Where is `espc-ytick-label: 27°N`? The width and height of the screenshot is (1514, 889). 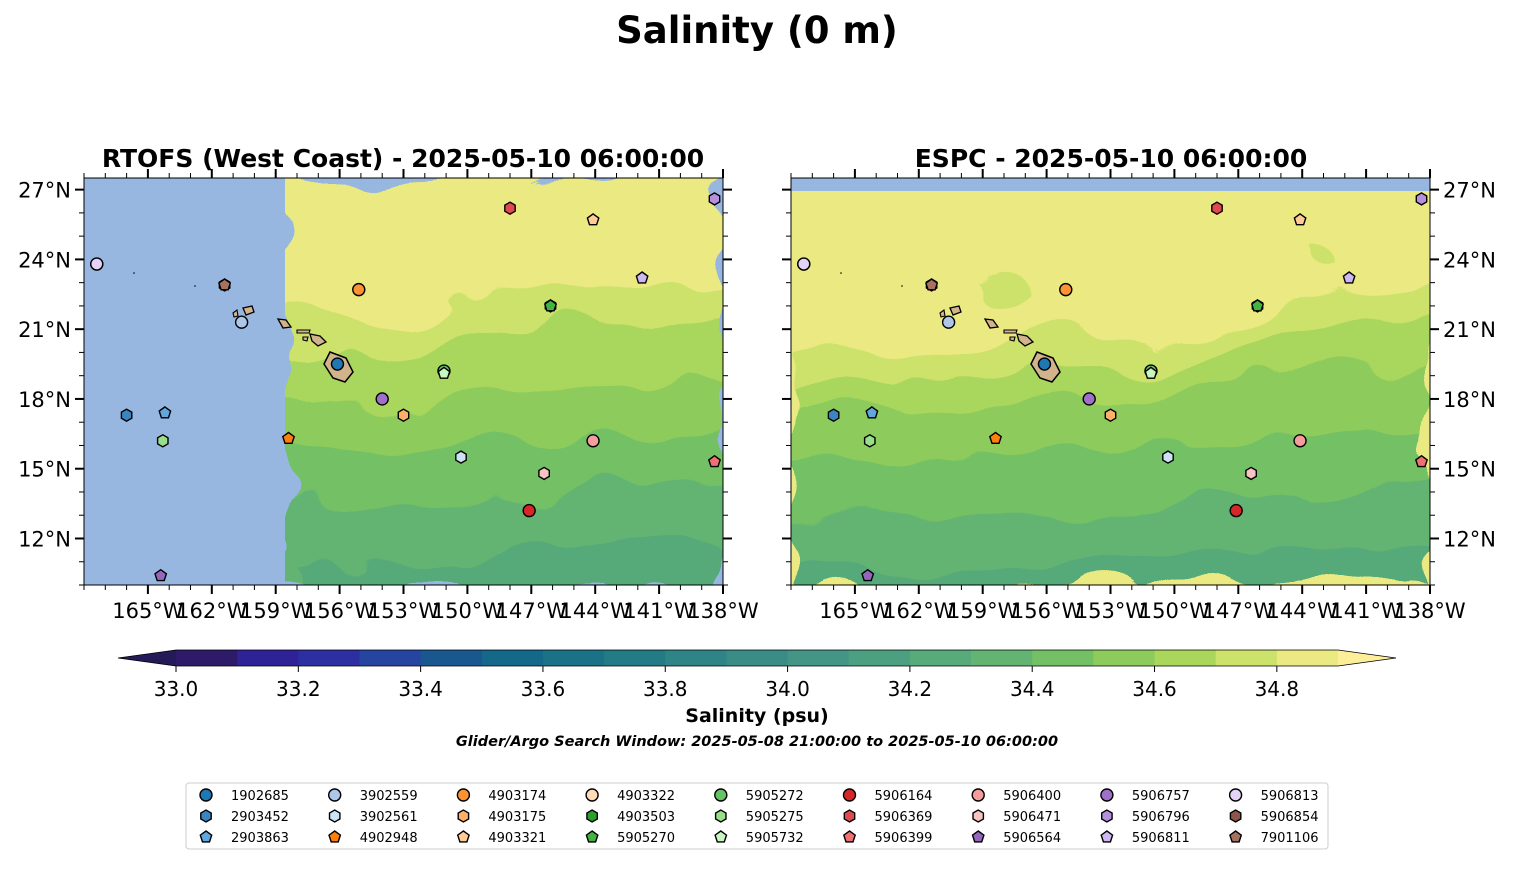
espc-ytick-label: 27°N is located at coordinates (1469, 191).